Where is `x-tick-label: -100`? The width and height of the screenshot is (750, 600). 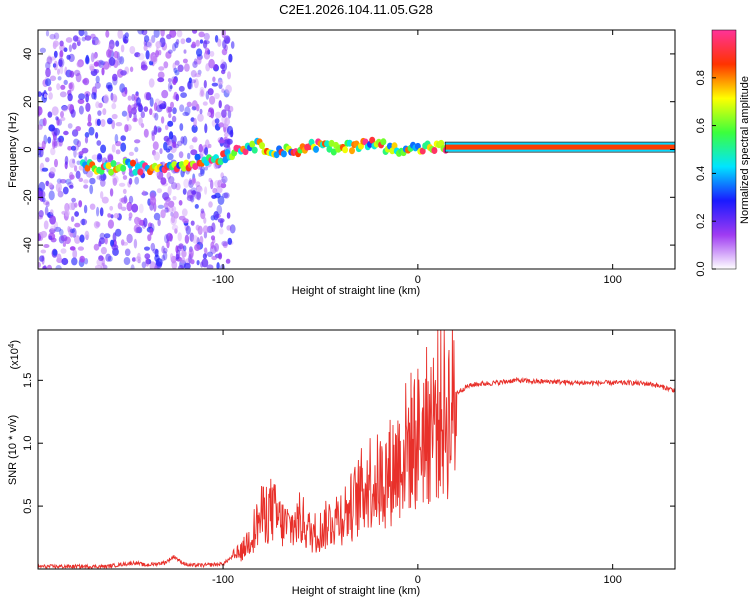 x-tick-label: -100 is located at coordinates (223, 280).